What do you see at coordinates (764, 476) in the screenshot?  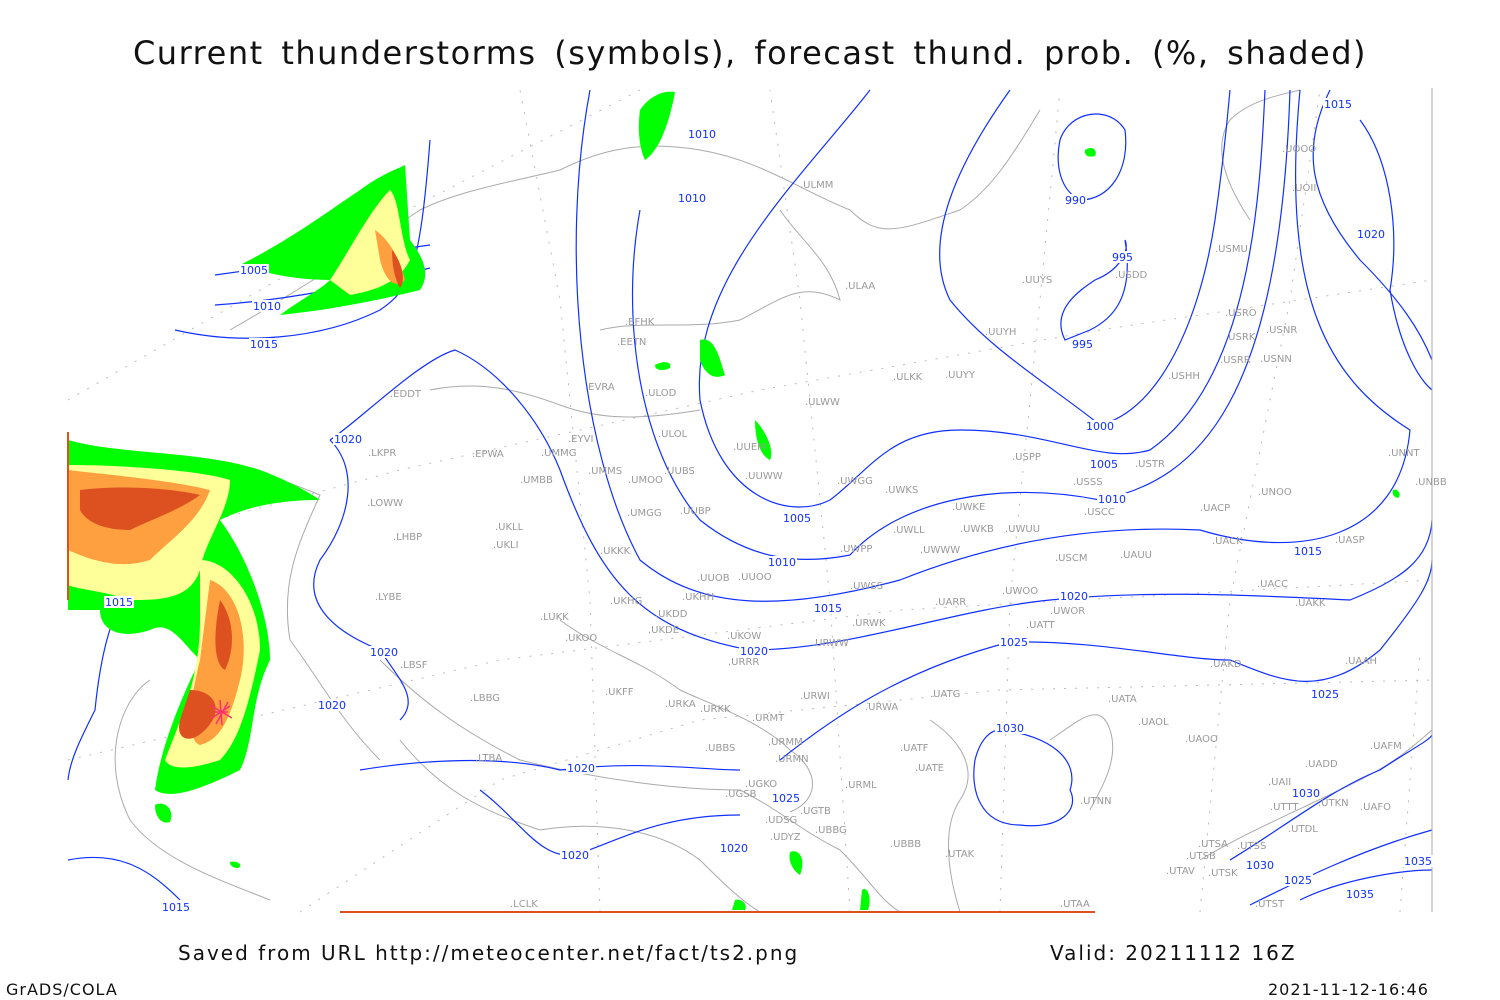 I see `station-label-uuww: .UUWW` at bounding box center [764, 476].